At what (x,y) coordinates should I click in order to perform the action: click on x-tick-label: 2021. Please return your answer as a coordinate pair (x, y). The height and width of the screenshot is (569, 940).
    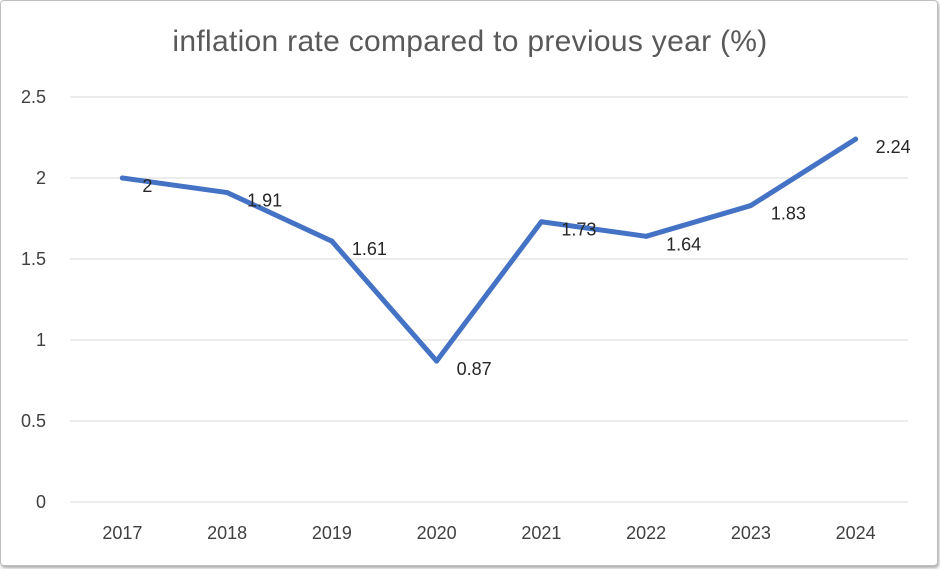
    Looking at the image, I should click on (541, 533).